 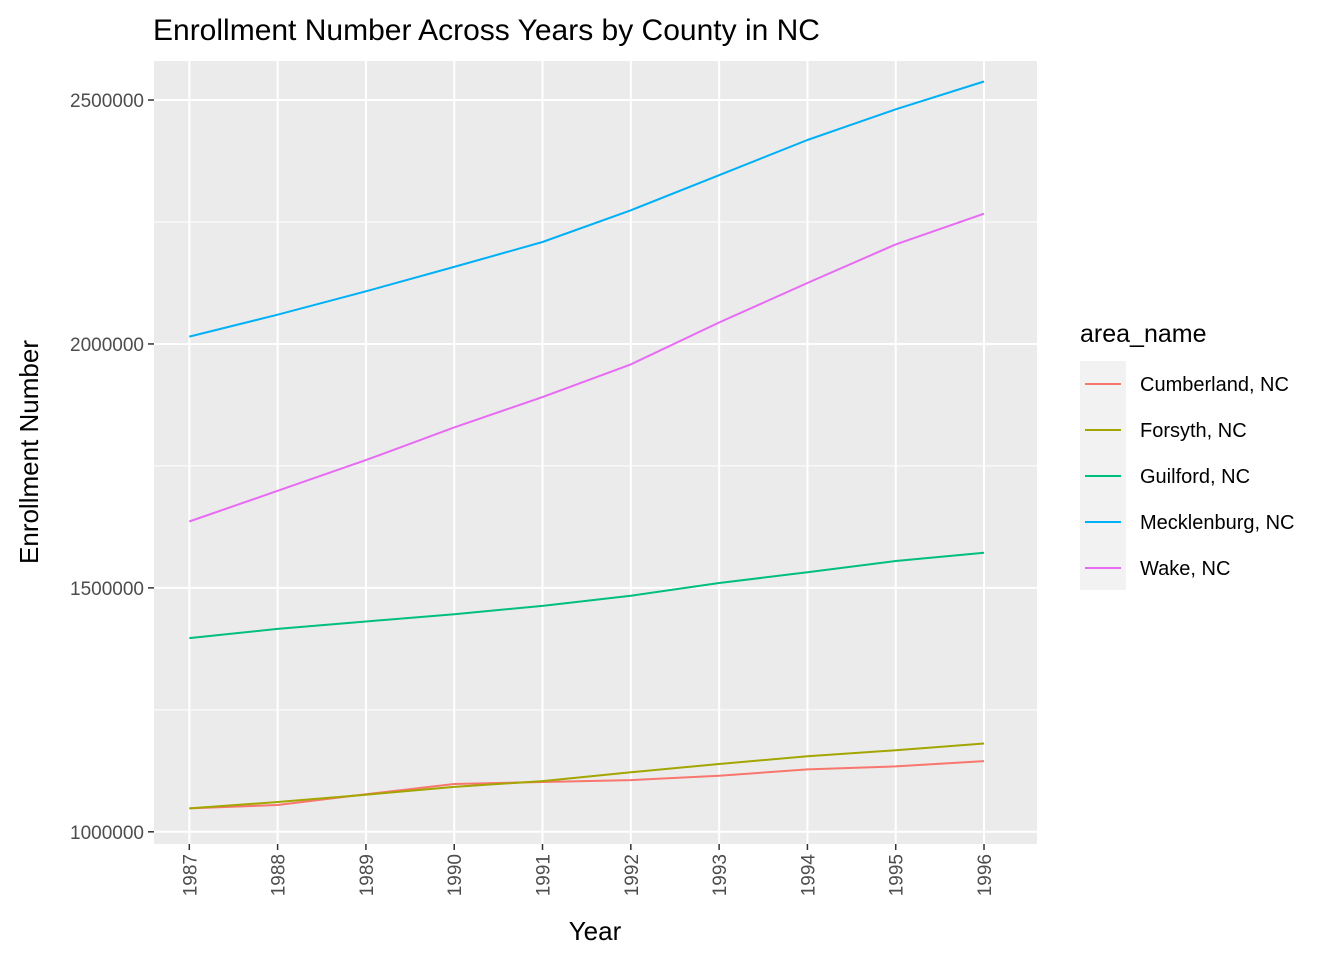 I want to click on x-axis: 1987 1988 1989 1990 1991 1992 1993 1994 1995 1996, so click(x=588, y=870).